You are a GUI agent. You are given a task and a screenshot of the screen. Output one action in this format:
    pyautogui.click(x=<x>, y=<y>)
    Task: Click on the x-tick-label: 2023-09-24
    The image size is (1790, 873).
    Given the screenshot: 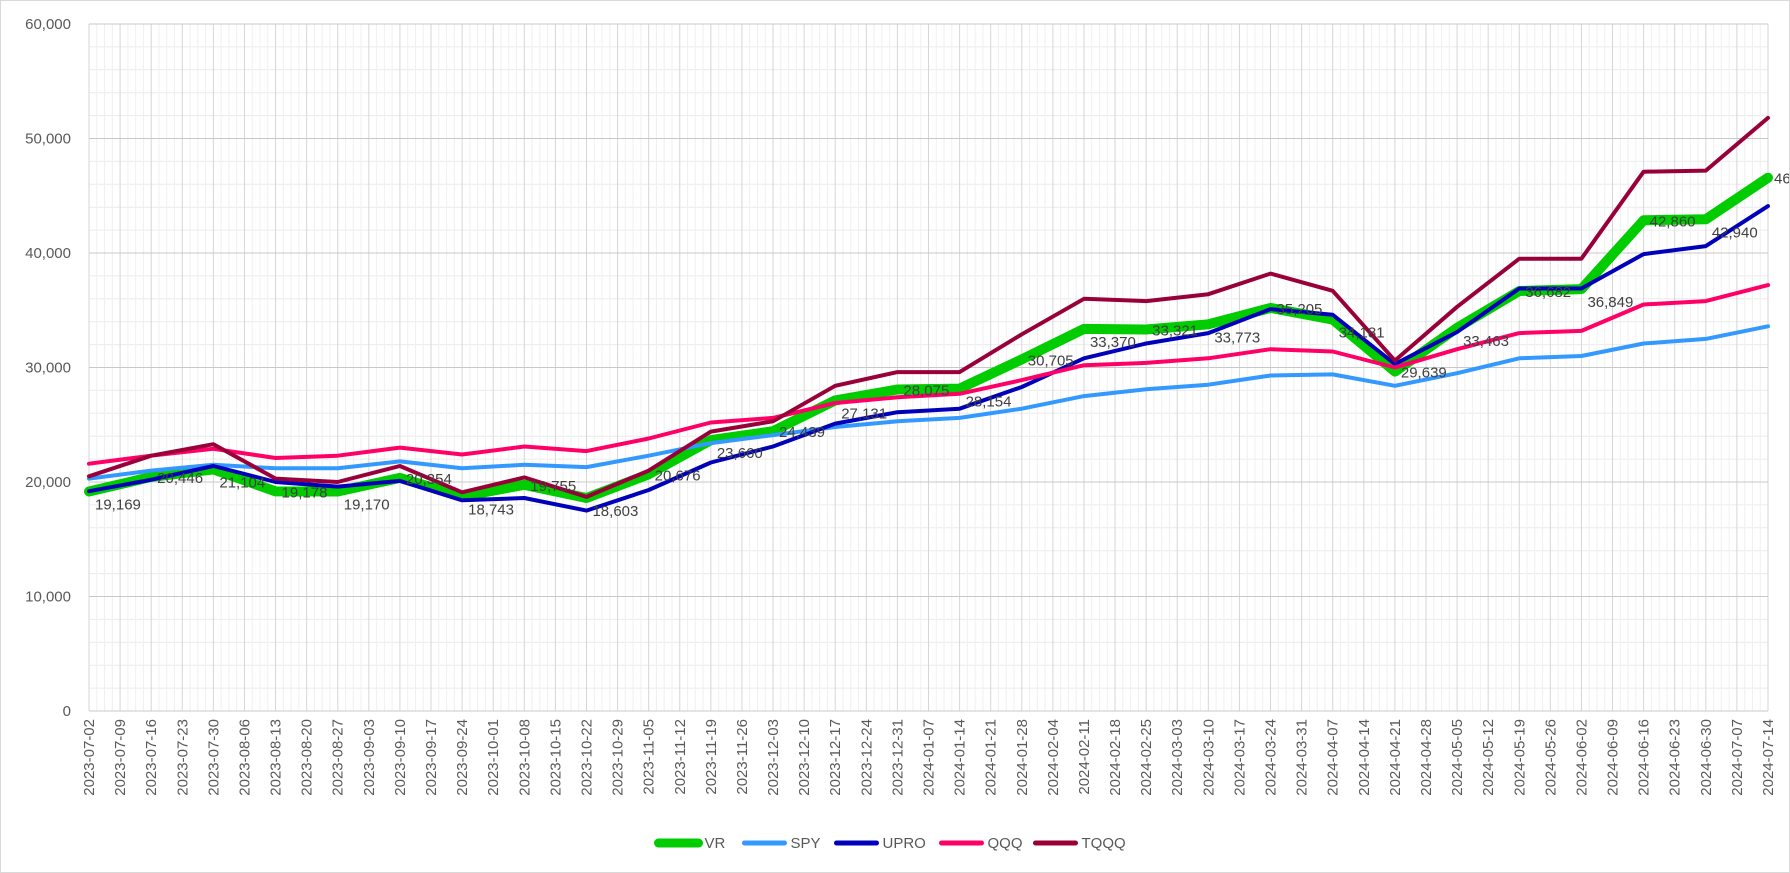 What is the action you would take?
    pyautogui.click(x=462, y=757)
    